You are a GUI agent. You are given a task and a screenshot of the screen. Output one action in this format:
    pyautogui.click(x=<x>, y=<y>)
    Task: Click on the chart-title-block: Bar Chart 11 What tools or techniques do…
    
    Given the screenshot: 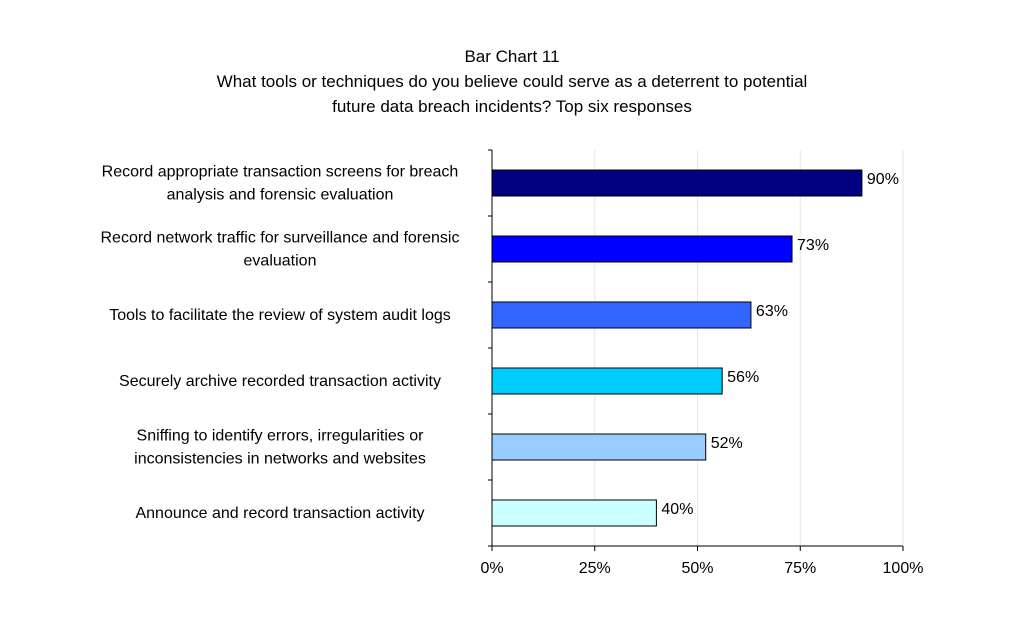 What is the action you would take?
    pyautogui.click(x=512, y=81)
    